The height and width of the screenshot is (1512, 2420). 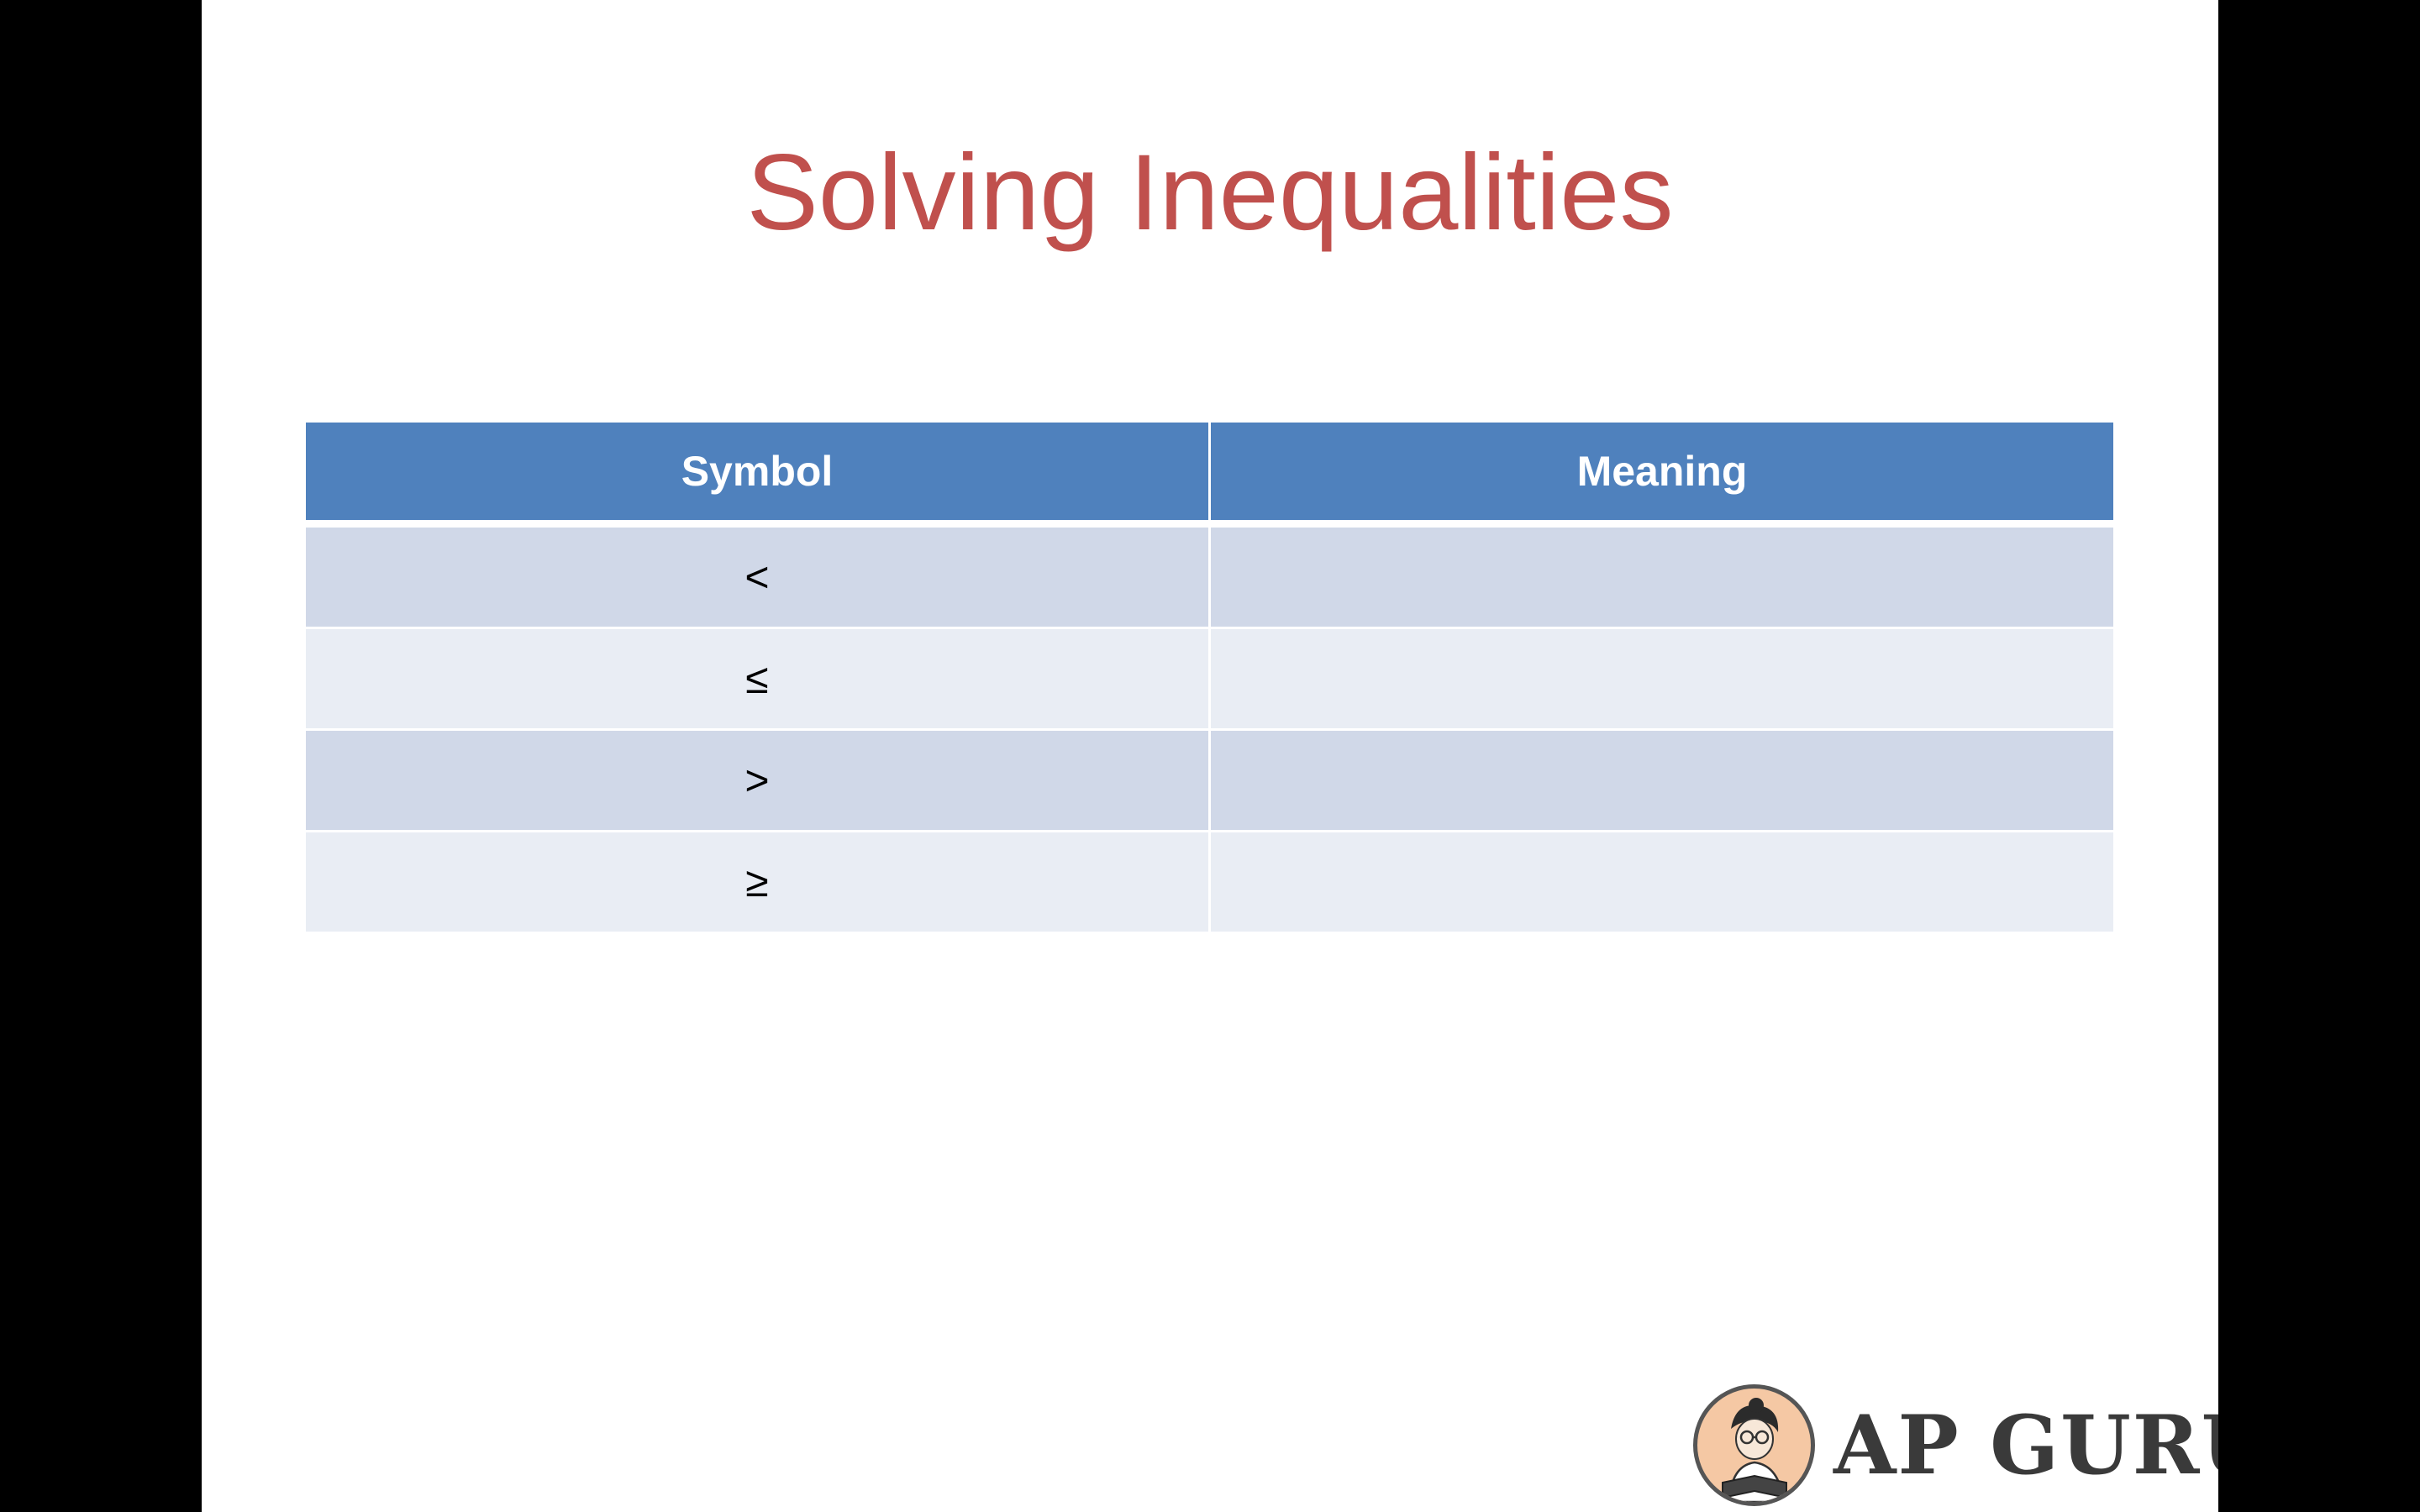 What do you see at coordinates (757, 575) in the screenshot?
I see `symbol-cell: <` at bounding box center [757, 575].